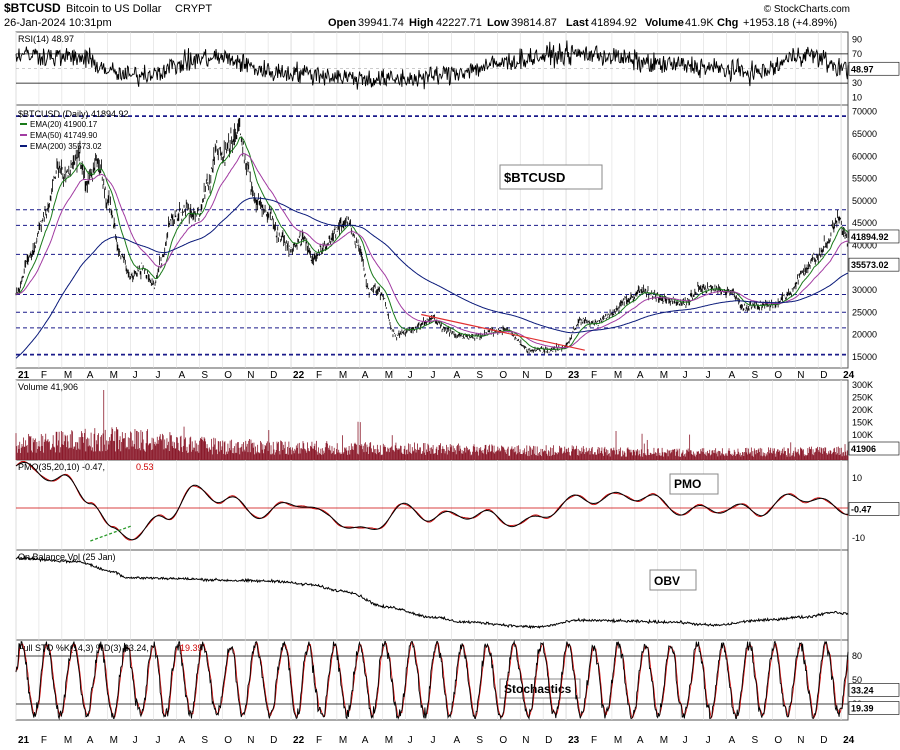 The image size is (900, 750). I want to click on obv-line, so click(432, 592).